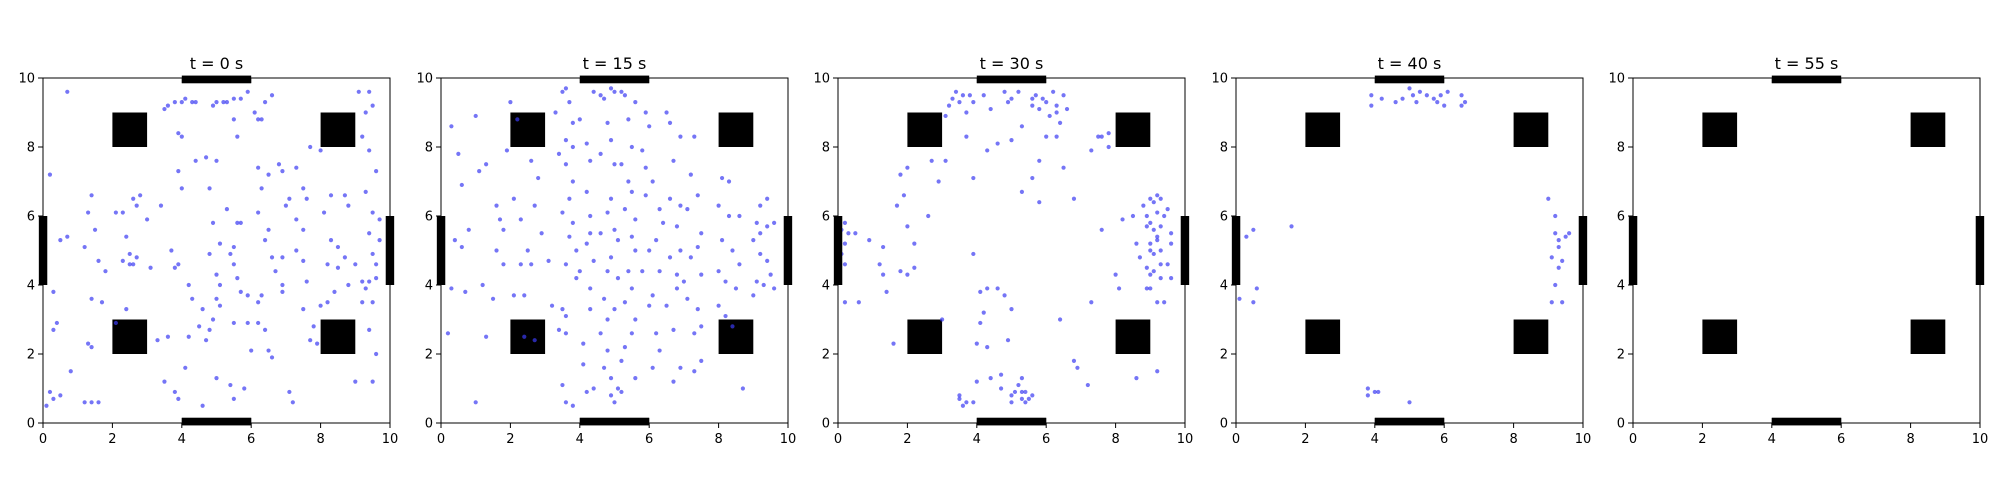  Describe the element at coordinates (1702, 439) in the screenshot. I see `x-tick-label: 2` at that location.